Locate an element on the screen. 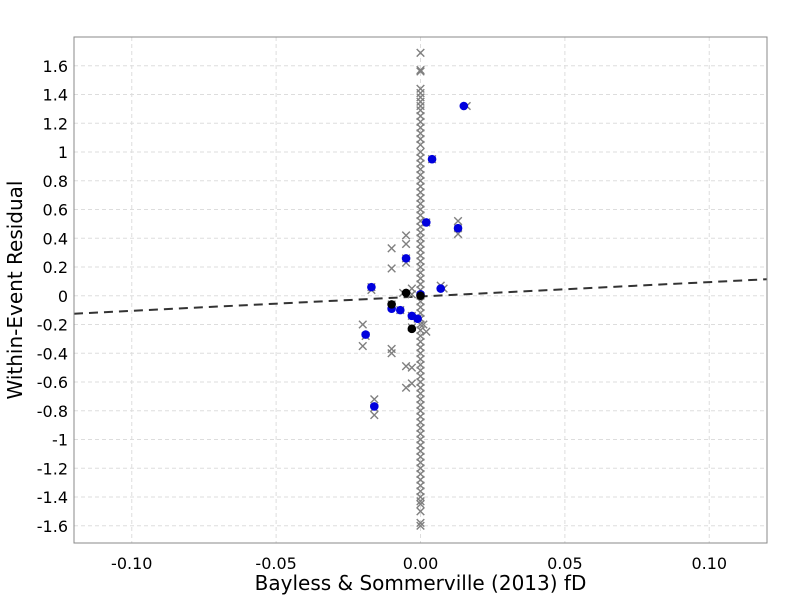 This screenshot has width=800, height=600. y-axis-label: Within-Event Residual is located at coordinates (15, 290).